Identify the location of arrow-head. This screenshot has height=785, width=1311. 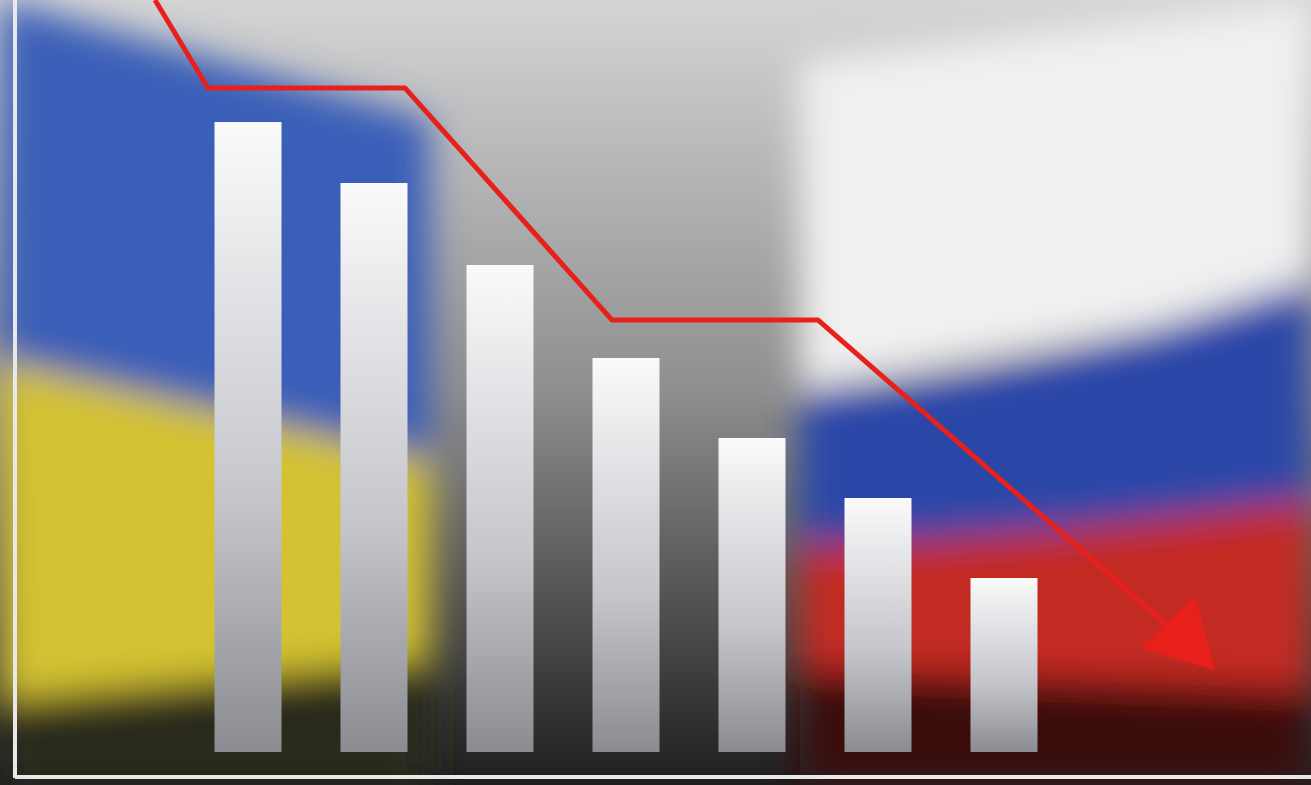
(1177, 633).